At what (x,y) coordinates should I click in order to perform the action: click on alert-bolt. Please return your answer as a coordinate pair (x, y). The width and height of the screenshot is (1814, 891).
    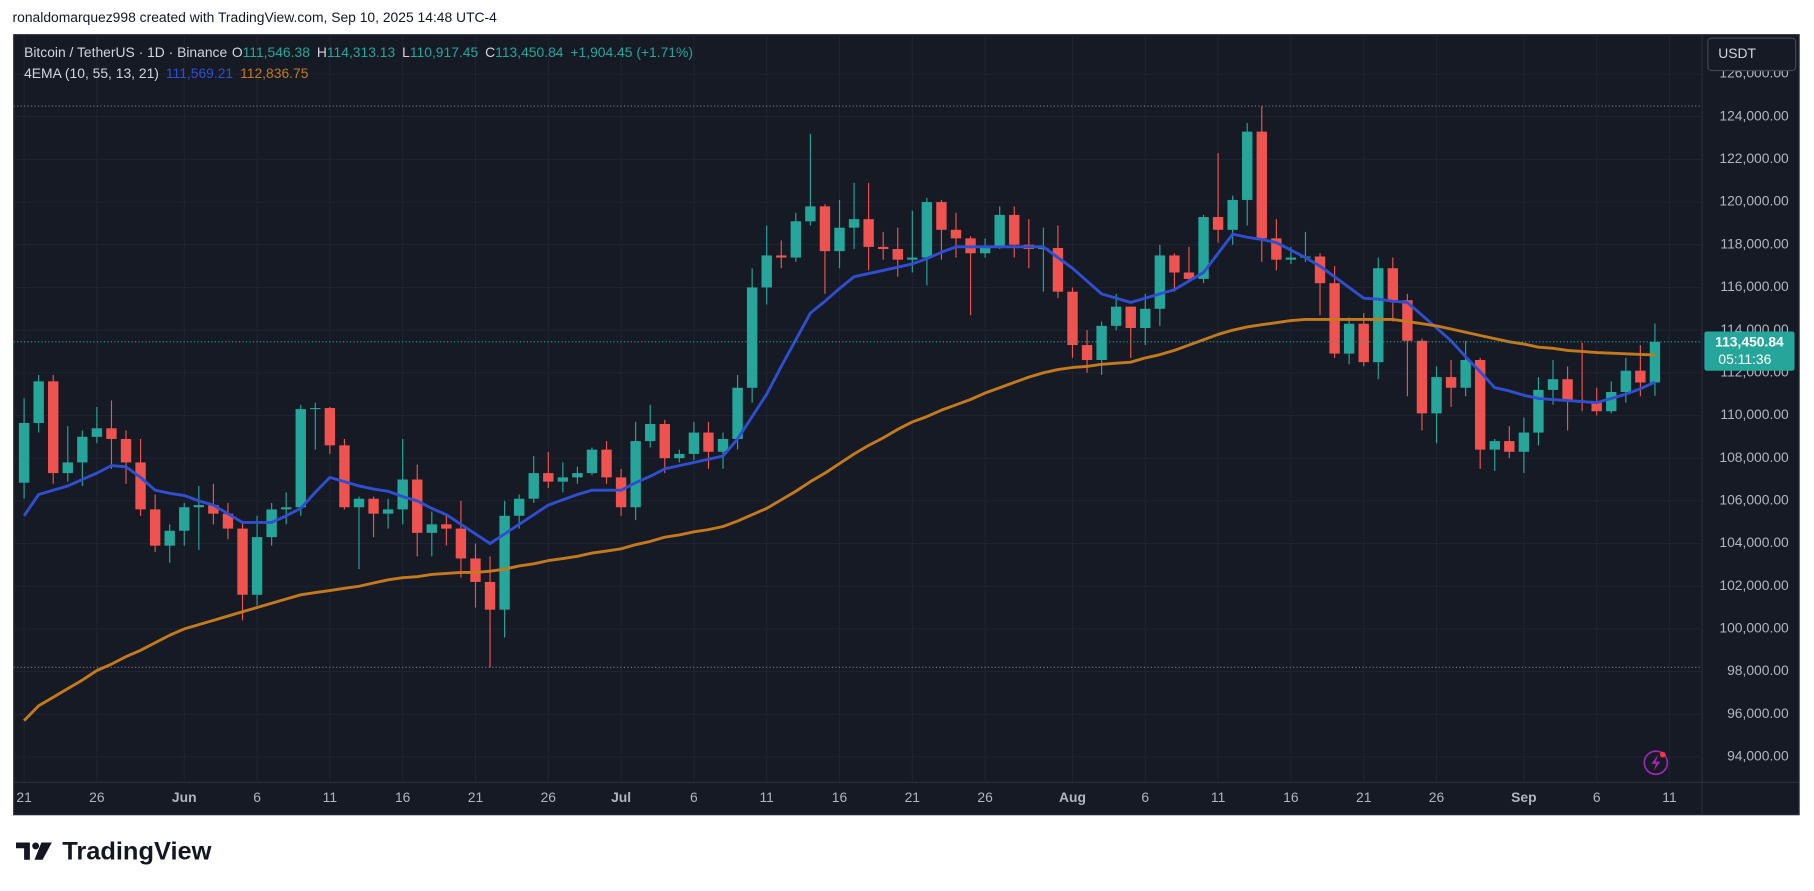
    Looking at the image, I should click on (1656, 762).